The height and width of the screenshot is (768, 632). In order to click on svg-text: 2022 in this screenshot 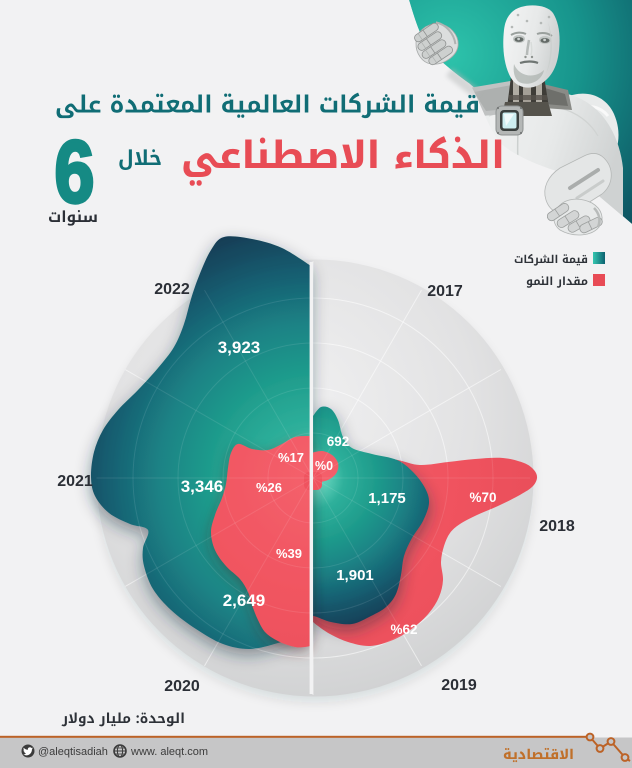, I will do `click(172, 289)`.